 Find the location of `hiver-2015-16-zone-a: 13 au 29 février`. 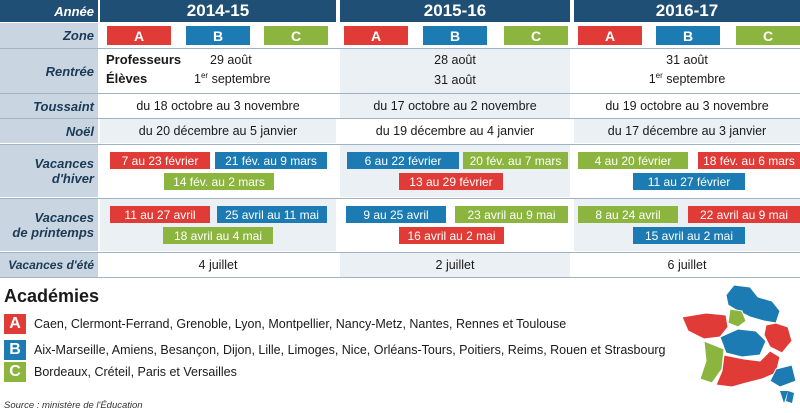

hiver-2015-16-zone-a: 13 au 29 février is located at coordinates (451, 181).